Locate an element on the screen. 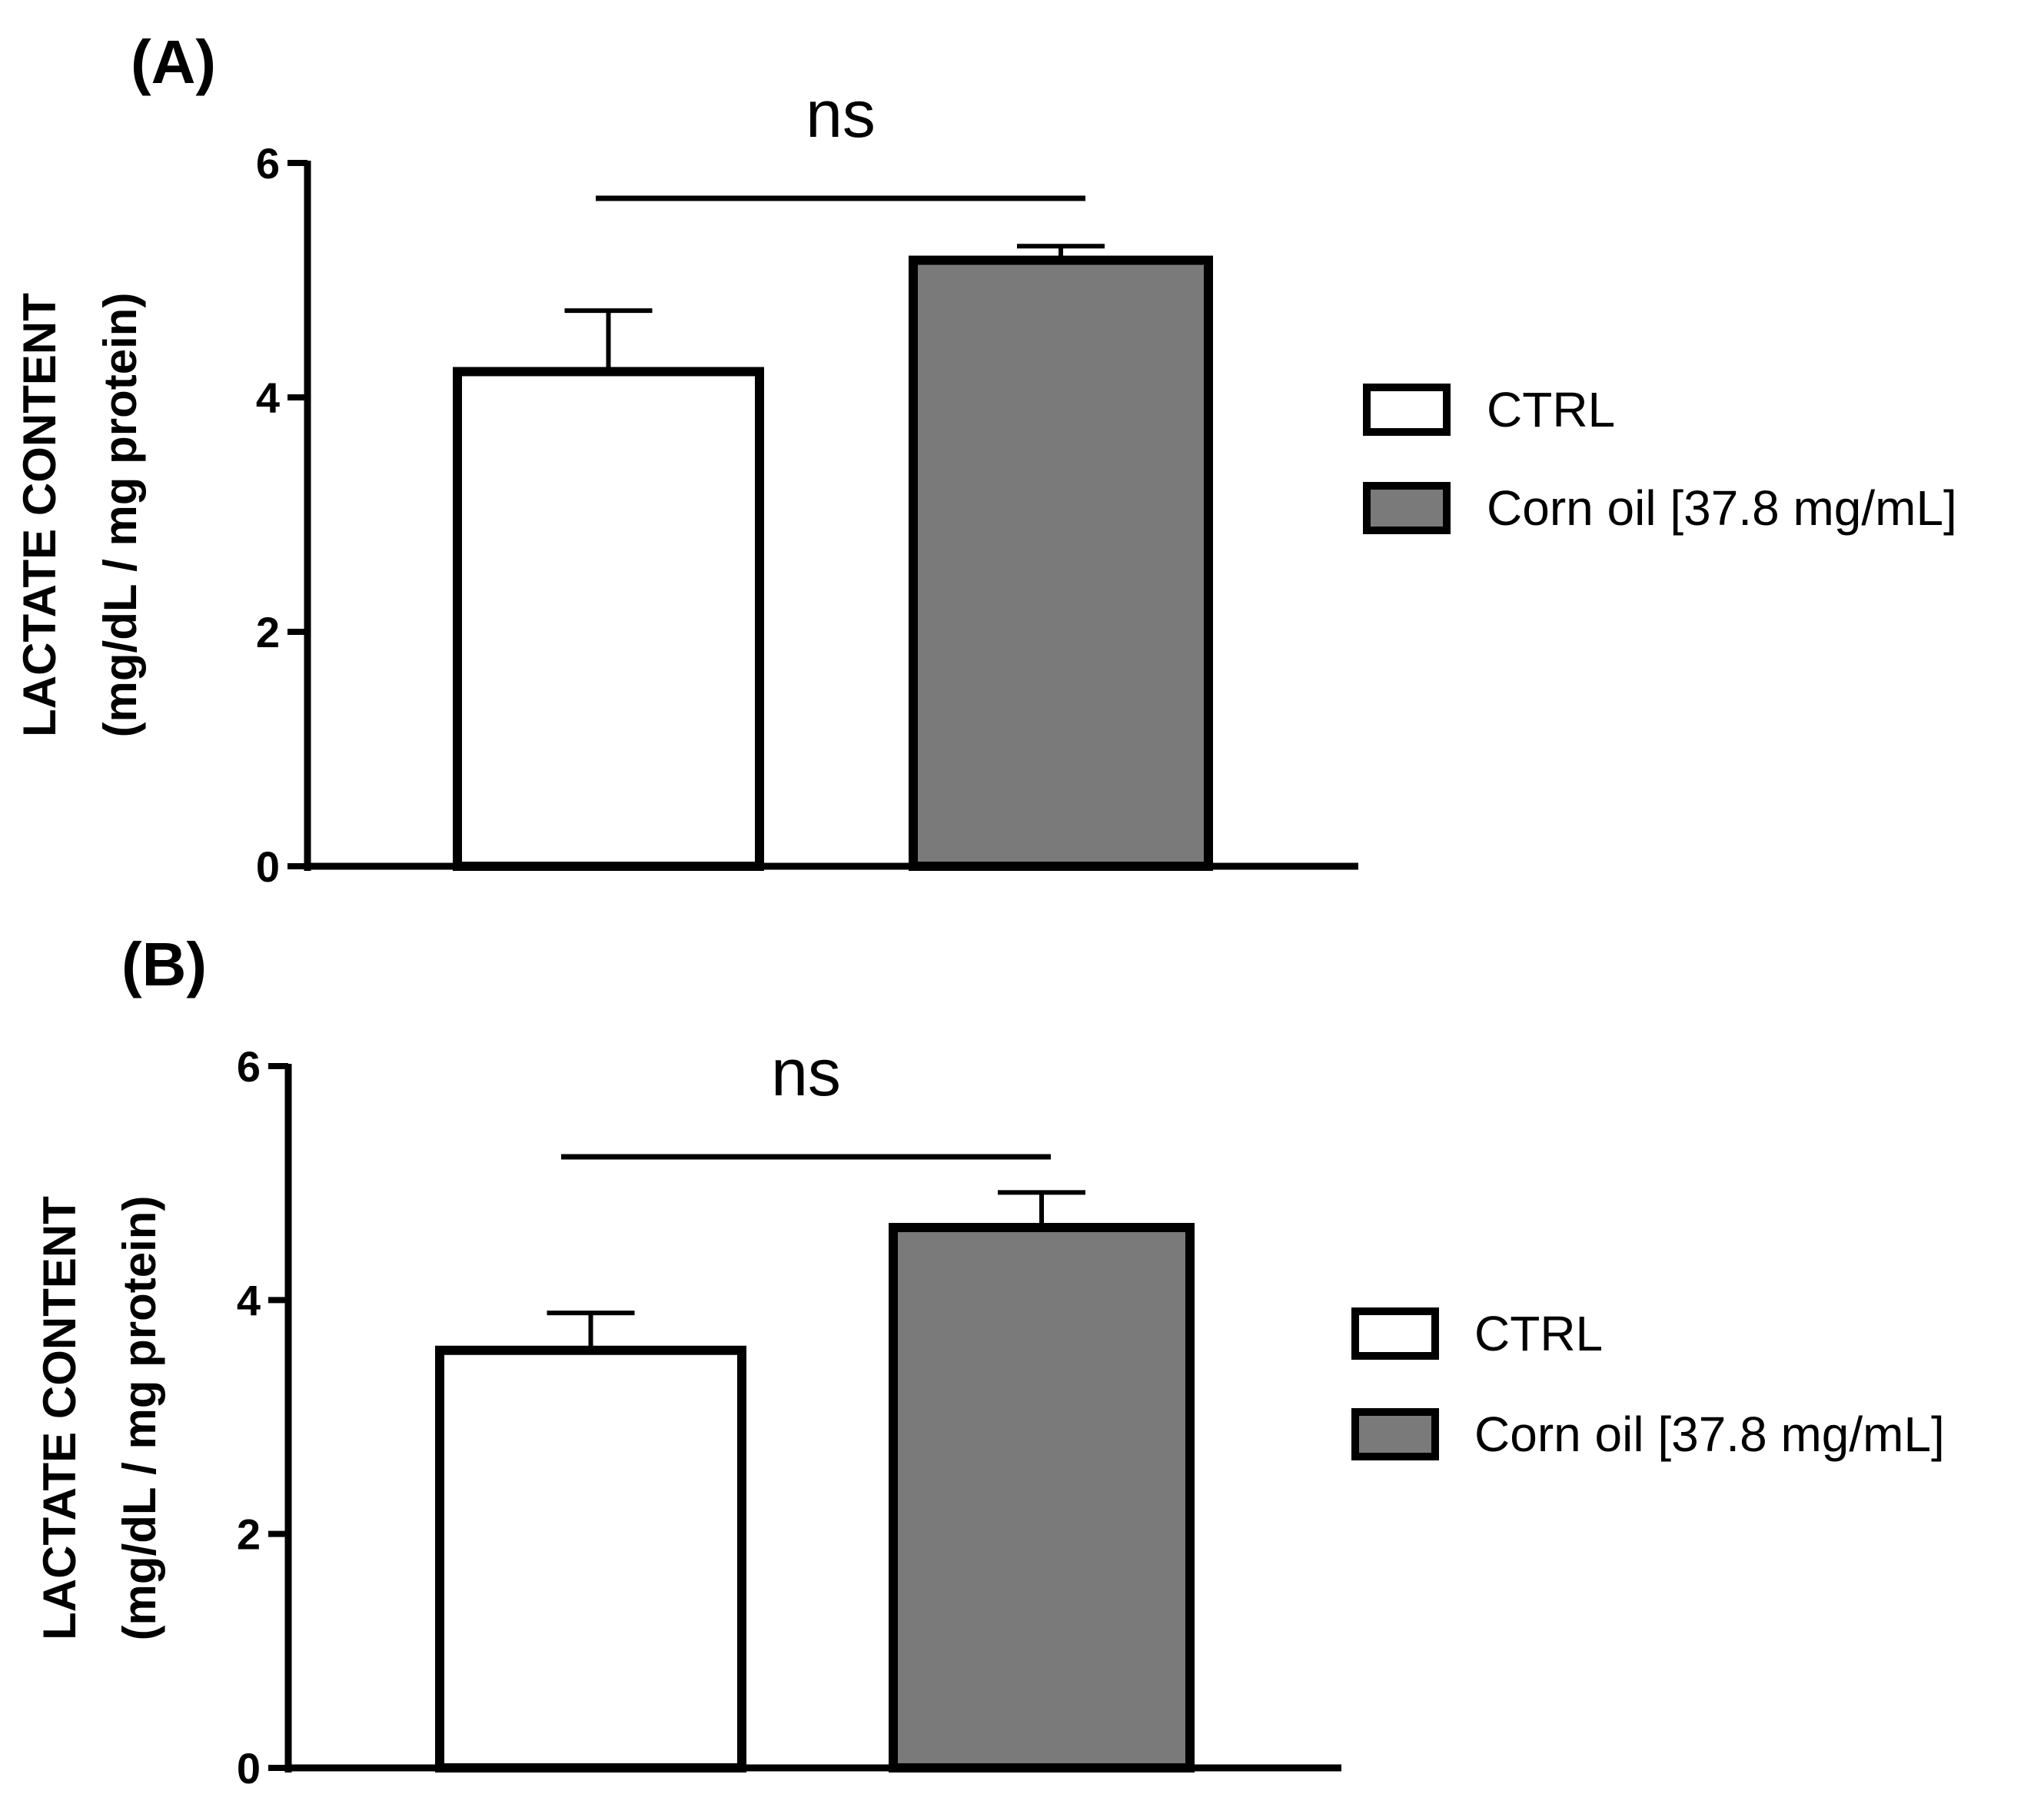  panel-label: (A) is located at coordinates (173, 62).